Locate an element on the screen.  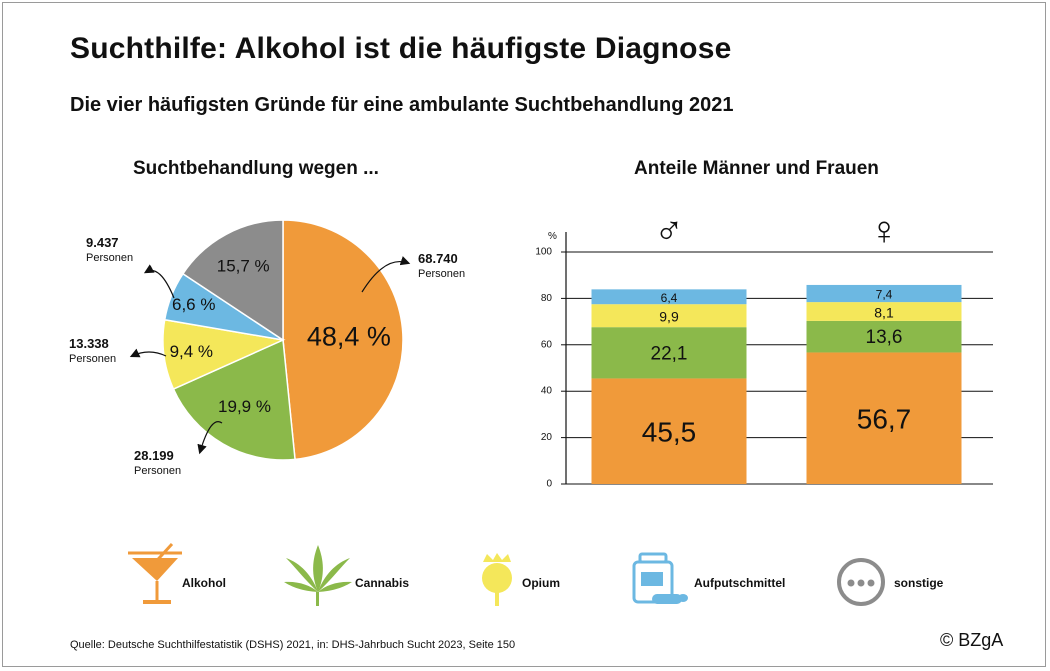
legend-label-opium: Opium is located at coordinates (541, 583).